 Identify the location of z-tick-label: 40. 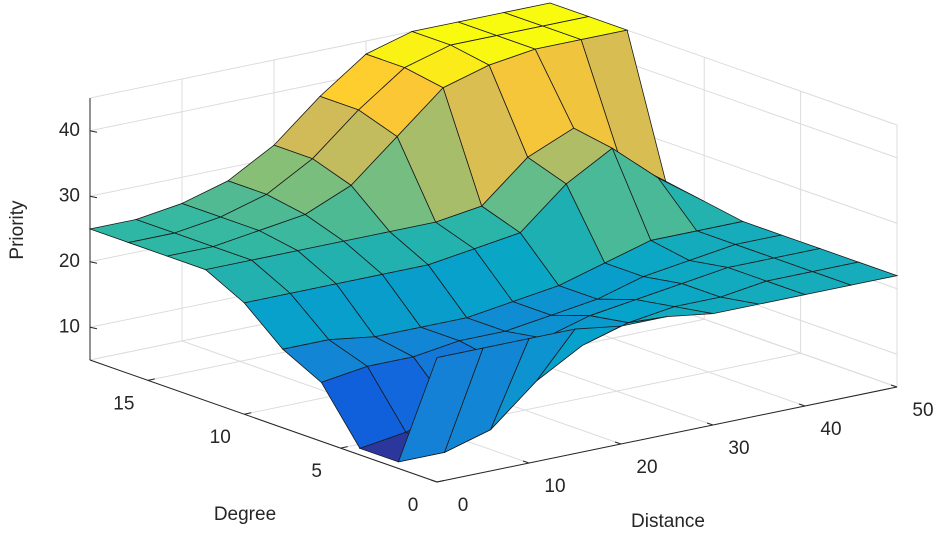
(69, 130).